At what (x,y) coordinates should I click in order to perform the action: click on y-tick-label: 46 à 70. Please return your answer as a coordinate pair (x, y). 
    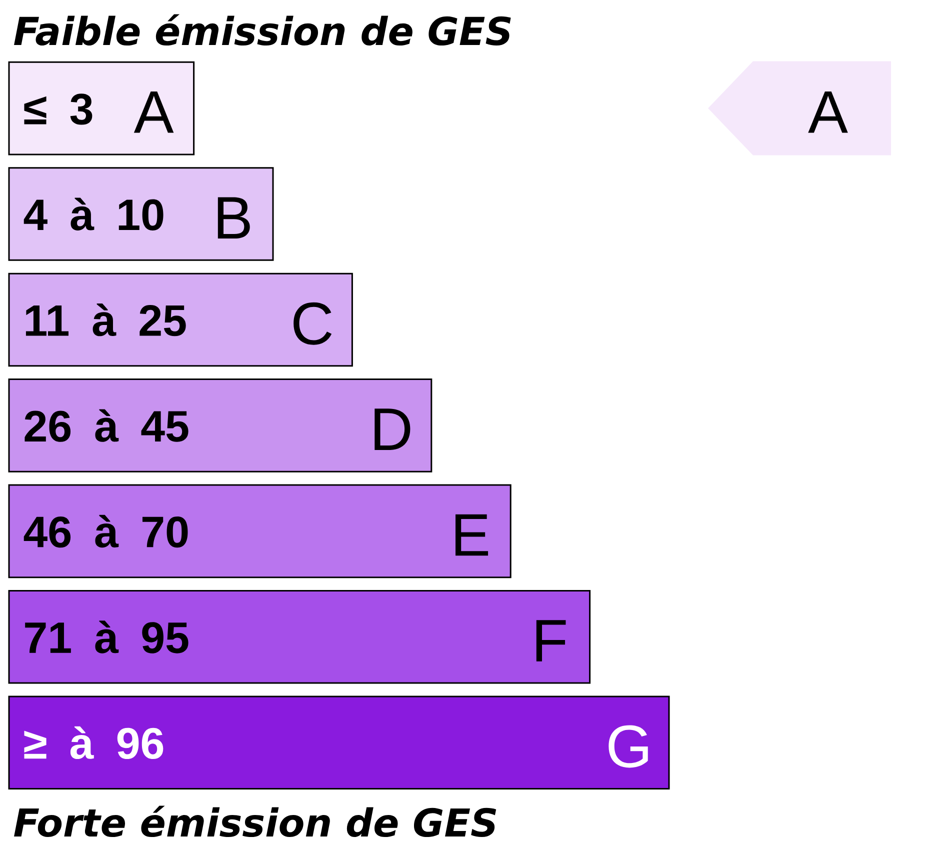
    Looking at the image, I should click on (106, 531).